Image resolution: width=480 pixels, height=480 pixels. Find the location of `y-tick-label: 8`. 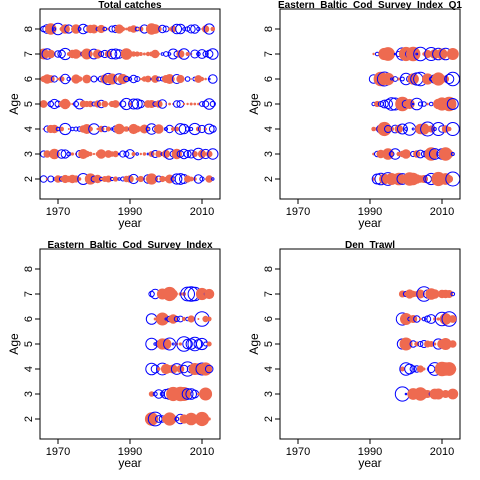

y-tick-label: 8 is located at coordinates (29, 269).